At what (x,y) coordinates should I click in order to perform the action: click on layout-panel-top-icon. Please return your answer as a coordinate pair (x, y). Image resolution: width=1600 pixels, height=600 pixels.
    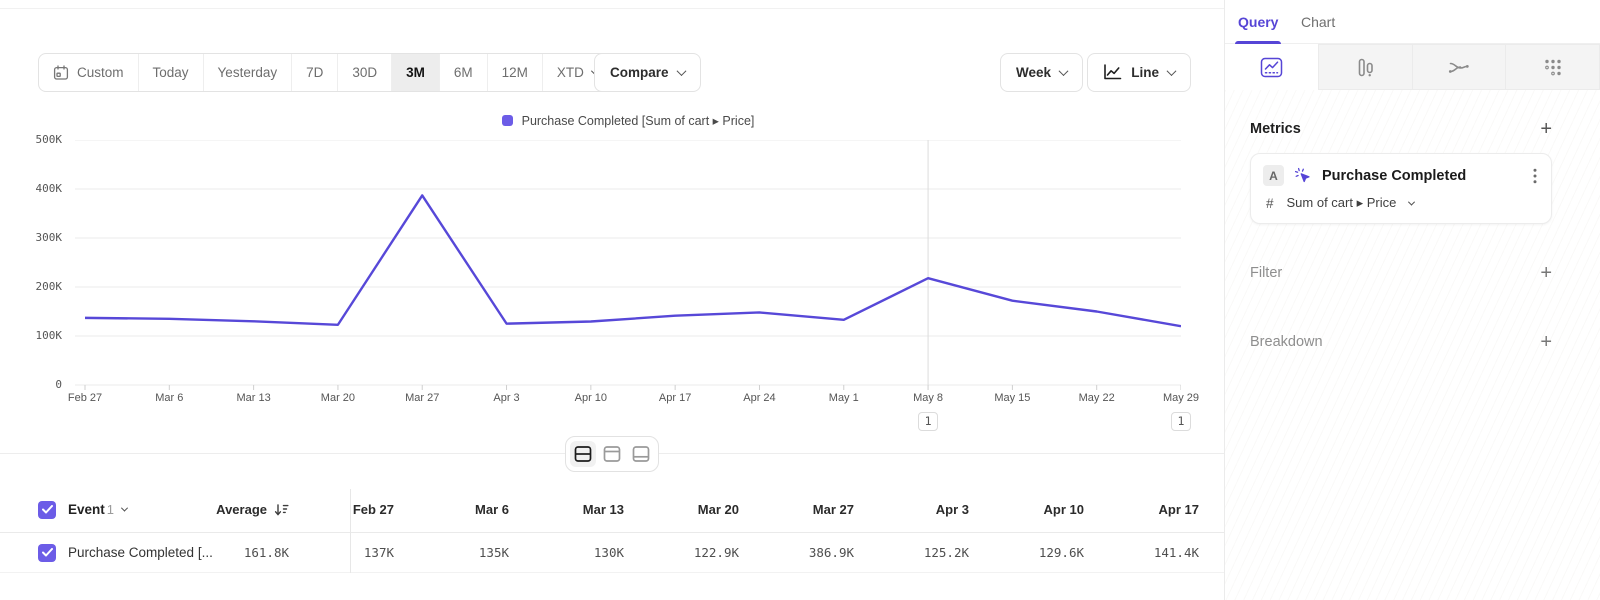
    Looking at the image, I should click on (612, 454).